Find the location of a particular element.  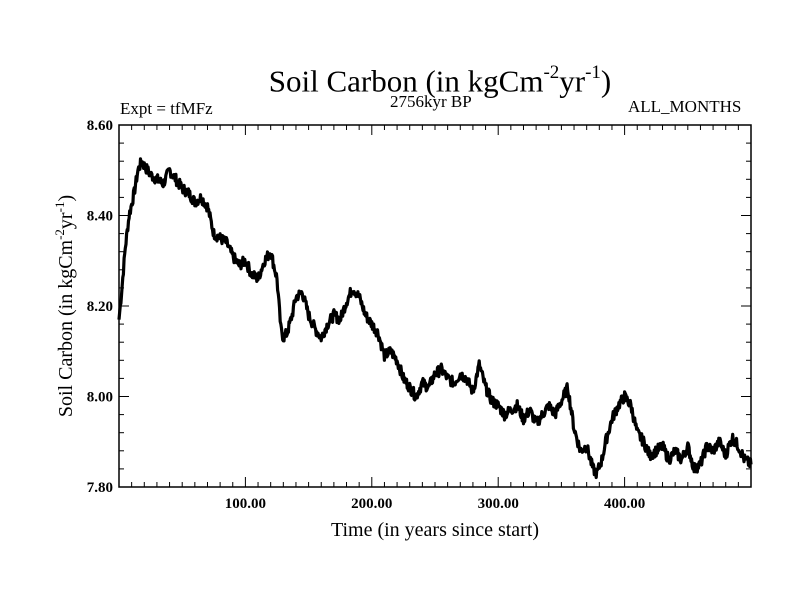

x-tick-label: 400.00 is located at coordinates (624, 504).